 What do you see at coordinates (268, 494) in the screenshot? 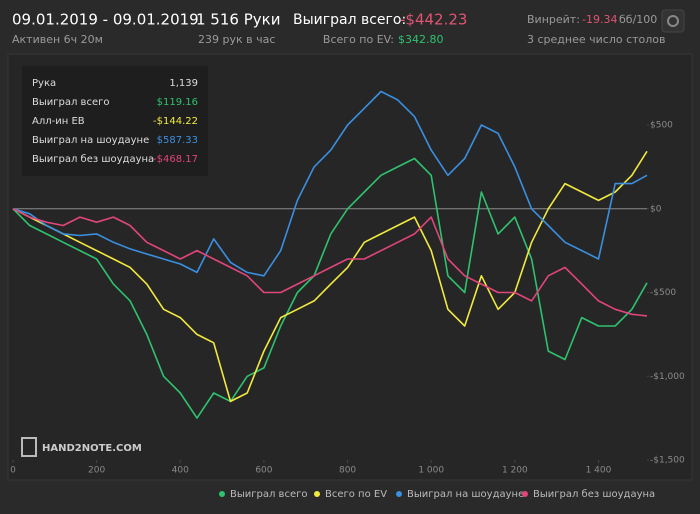
I see `legend-label: Выиграл всего` at bounding box center [268, 494].